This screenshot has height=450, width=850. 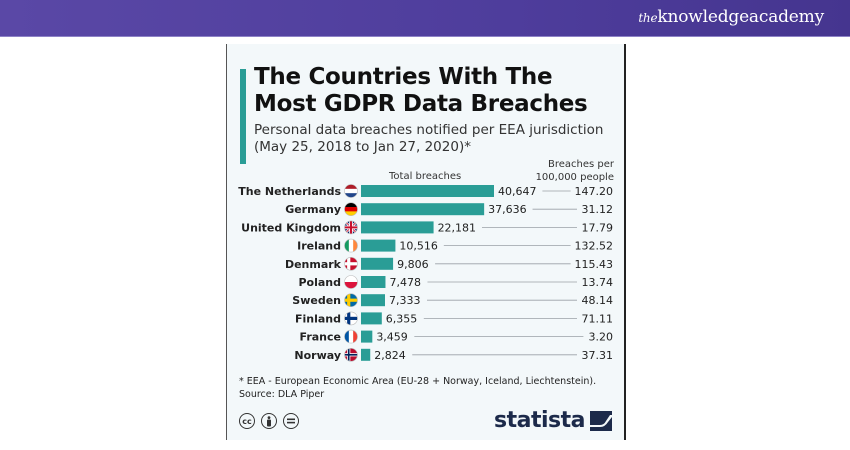 I want to click on country-label: Finland, so click(x=318, y=318).